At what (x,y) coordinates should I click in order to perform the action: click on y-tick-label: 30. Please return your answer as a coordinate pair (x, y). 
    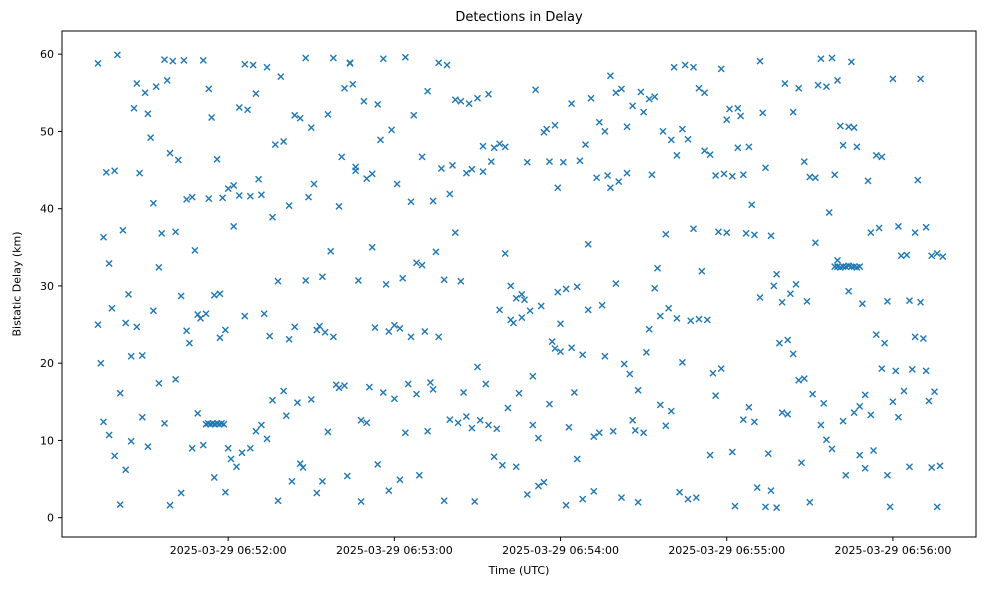
    Looking at the image, I should click on (47, 286).